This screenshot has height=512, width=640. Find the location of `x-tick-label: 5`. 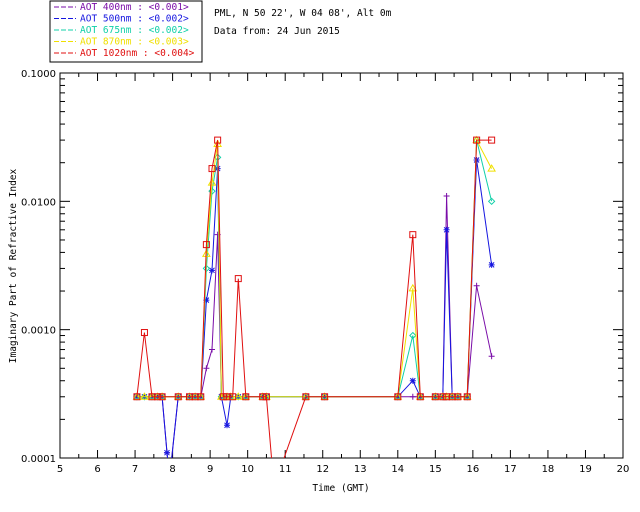

x-tick-label: 5 is located at coordinates (60, 469).